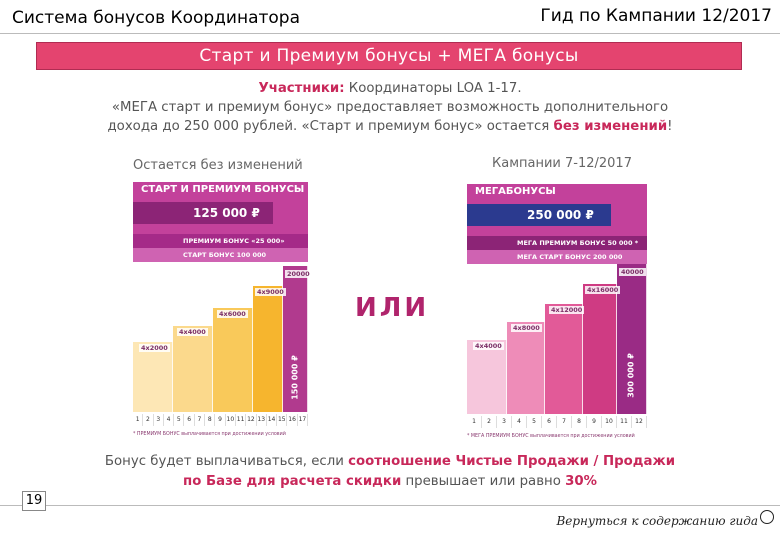 This screenshot has height=540, width=780. Describe the element at coordinates (210, 420) in the screenshot. I see `left-num: 8` at that location.